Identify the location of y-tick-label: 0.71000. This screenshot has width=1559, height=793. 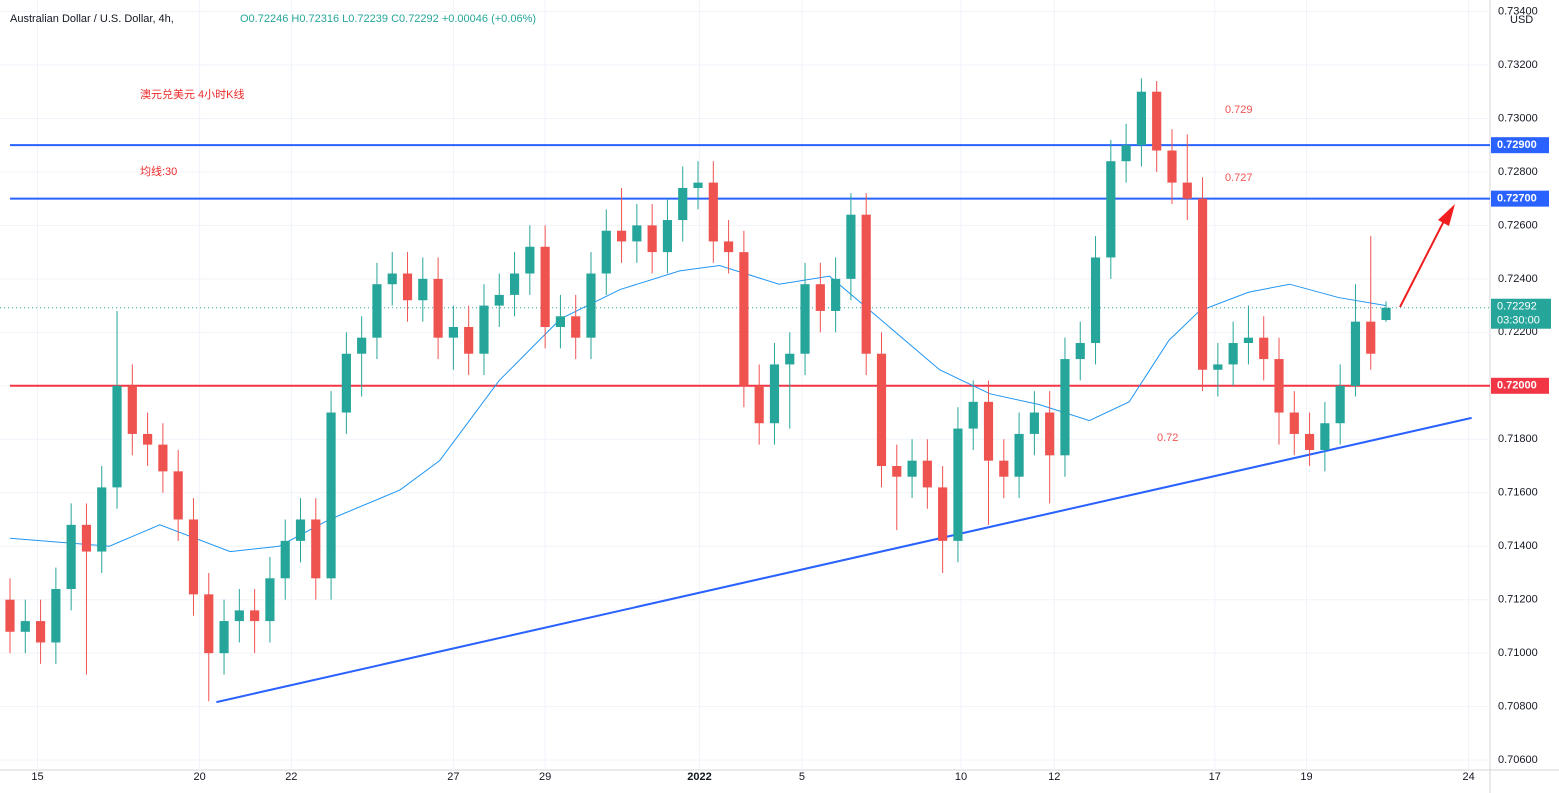
(1518, 653).